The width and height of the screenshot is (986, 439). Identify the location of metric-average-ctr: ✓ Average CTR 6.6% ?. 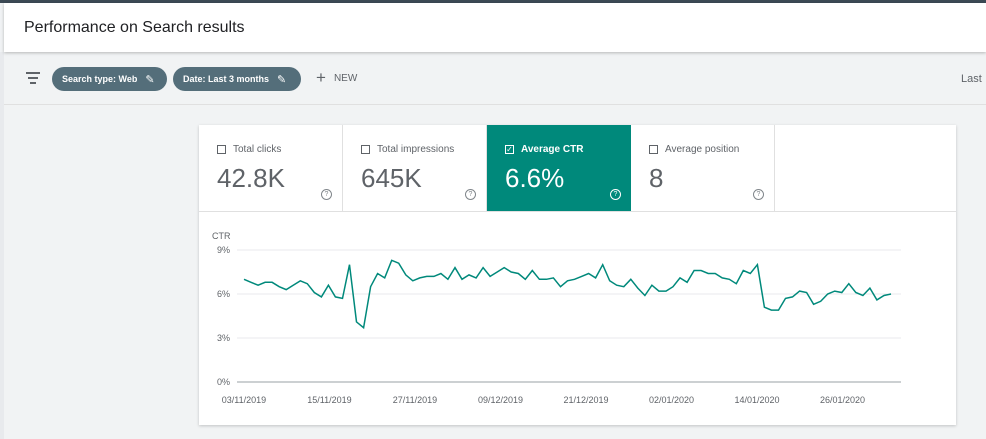
(559, 168).